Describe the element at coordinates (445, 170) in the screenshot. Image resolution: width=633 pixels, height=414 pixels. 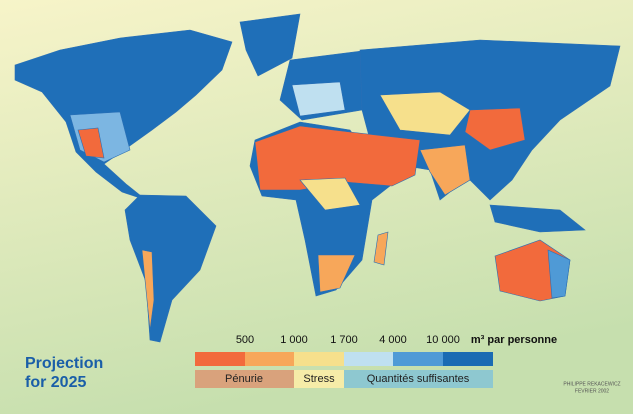
I see `south-asia` at that location.